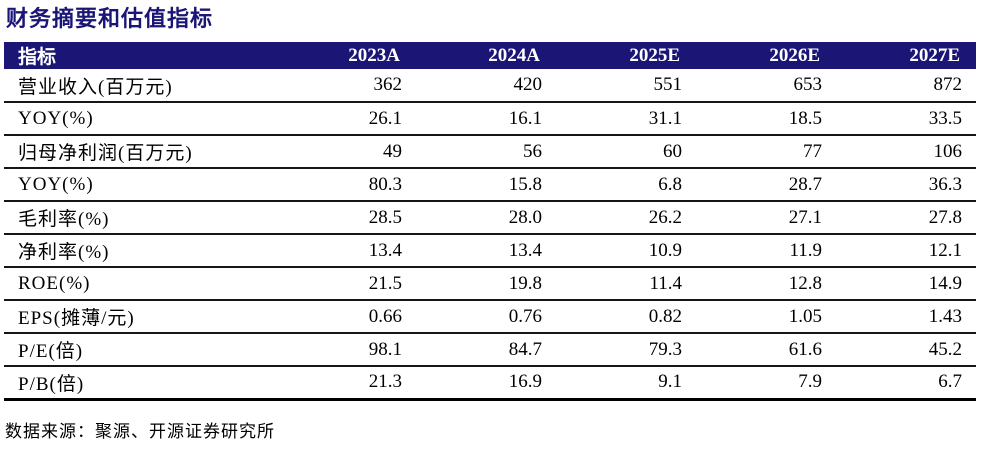  Describe the element at coordinates (385, 184) in the screenshot. I see `cell-value: 80.3` at that location.